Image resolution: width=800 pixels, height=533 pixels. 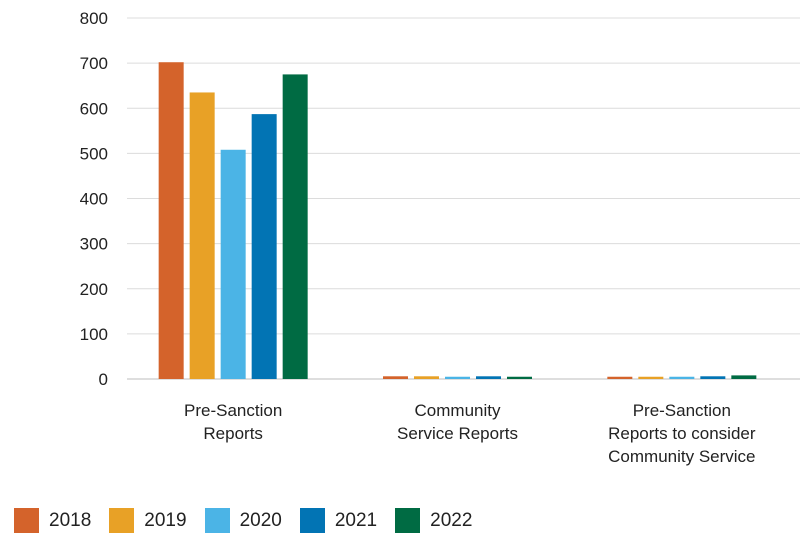 I want to click on legend-label: 2021, so click(x=356, y=520).